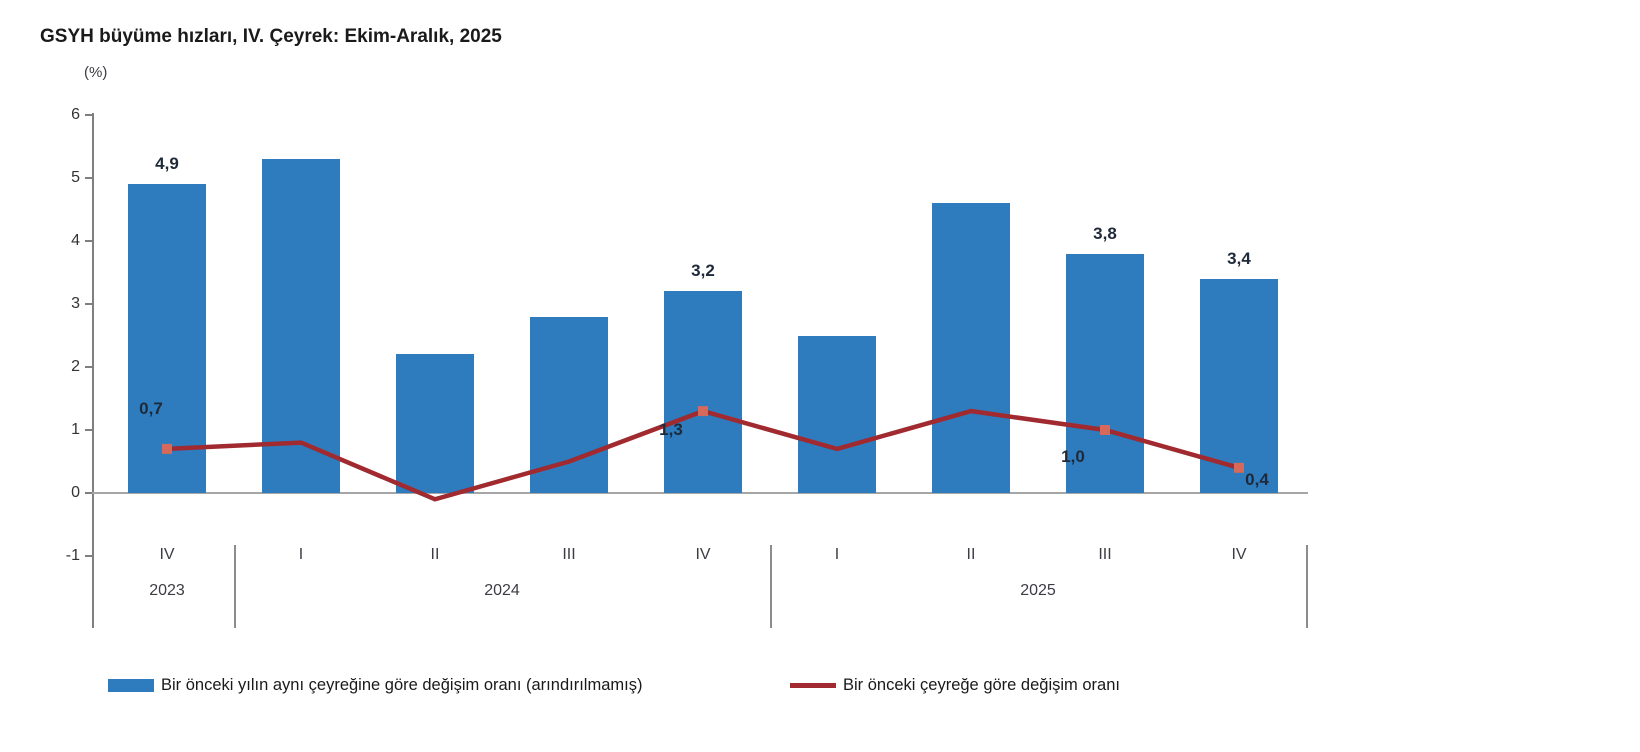  What do you see at coordinates (131, 685) in the screenshot?
I see `bar-series-swatch` at bounding box center [131, 685].